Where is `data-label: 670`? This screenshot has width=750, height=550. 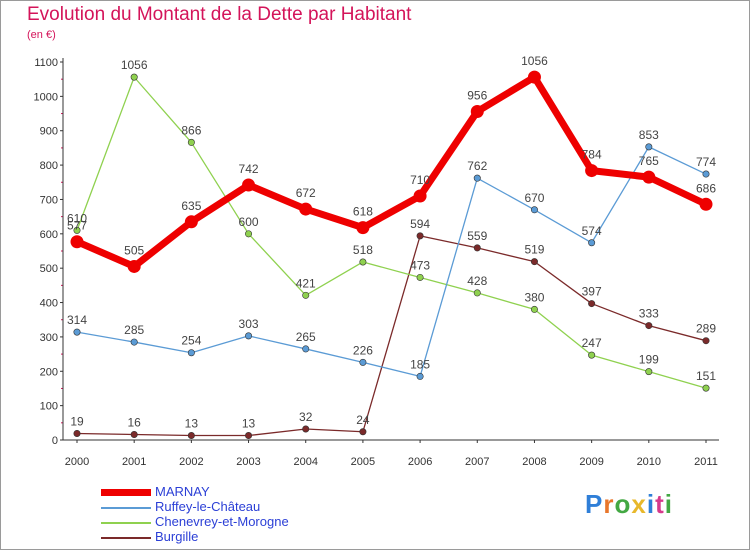
data-label: 670 is located at coordinates (534, 198).